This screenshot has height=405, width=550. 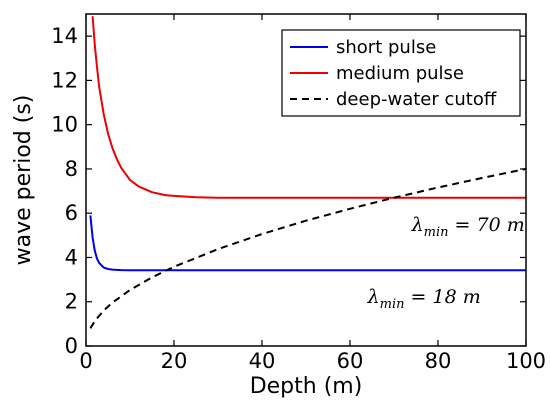 I want to click on x-tick-label: 40, so click(x=262, y=361).